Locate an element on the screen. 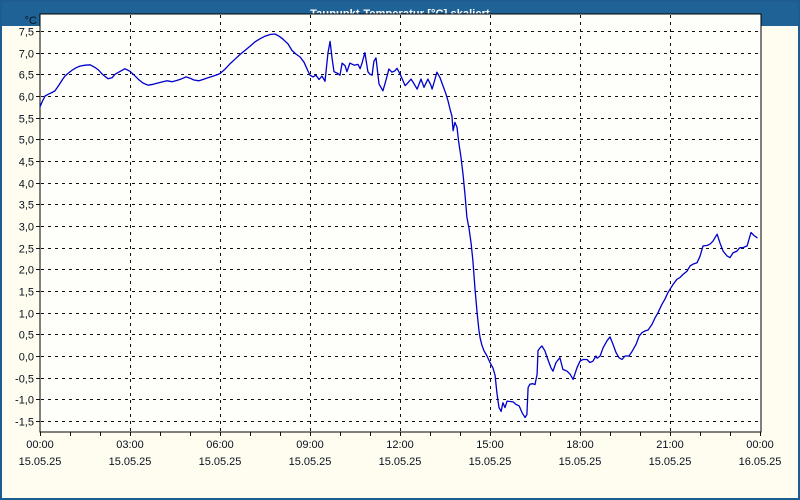  y-tick-label: 0,5 is located at coordinates (26, 336).